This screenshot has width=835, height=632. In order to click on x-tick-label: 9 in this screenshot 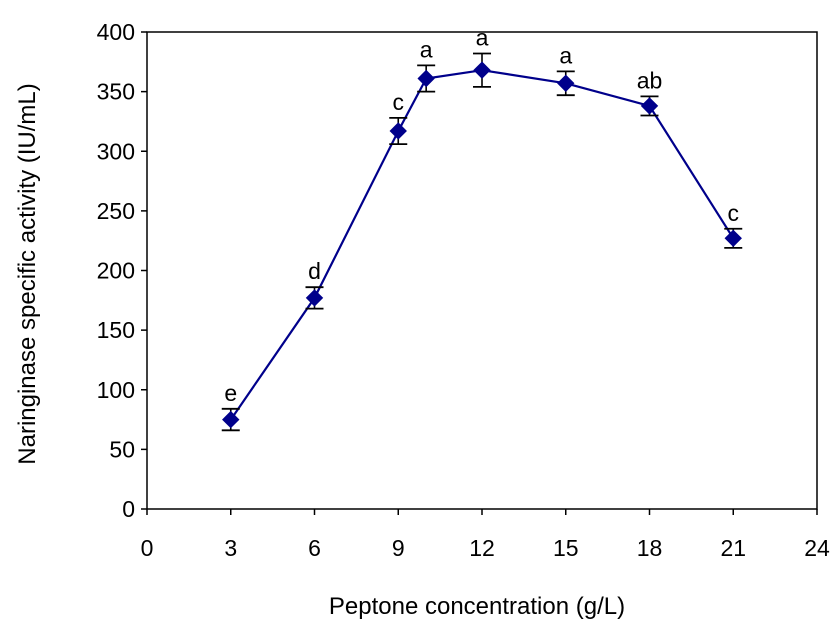, I will do `click(398, 548)`.